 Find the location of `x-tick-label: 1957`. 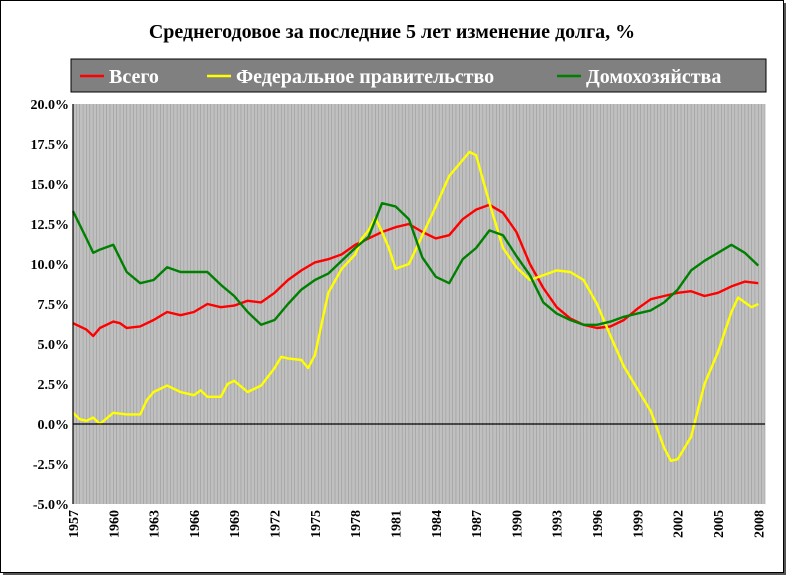

x-tick-label: 1957 is located at coordinates (74, 524).